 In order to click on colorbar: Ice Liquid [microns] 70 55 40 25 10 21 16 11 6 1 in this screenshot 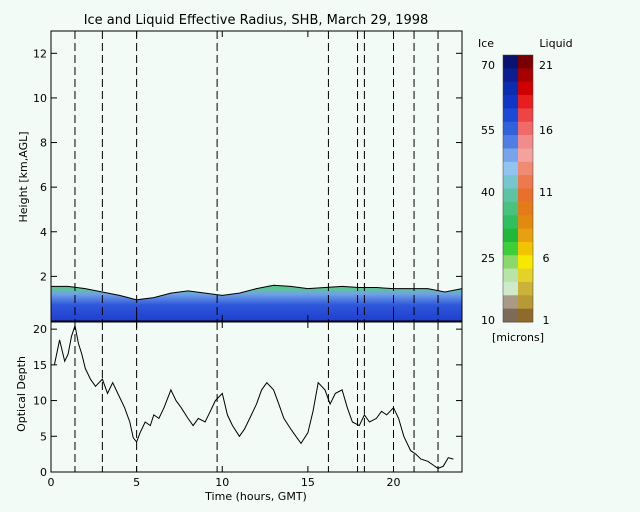, I will do `click(525, 190)`.